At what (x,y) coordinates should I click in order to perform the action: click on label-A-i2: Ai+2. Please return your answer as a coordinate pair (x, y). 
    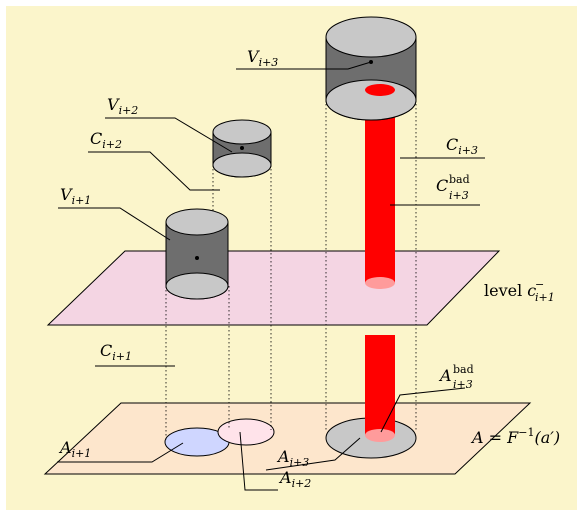
    Looking at the image, I should click on (294, 479).